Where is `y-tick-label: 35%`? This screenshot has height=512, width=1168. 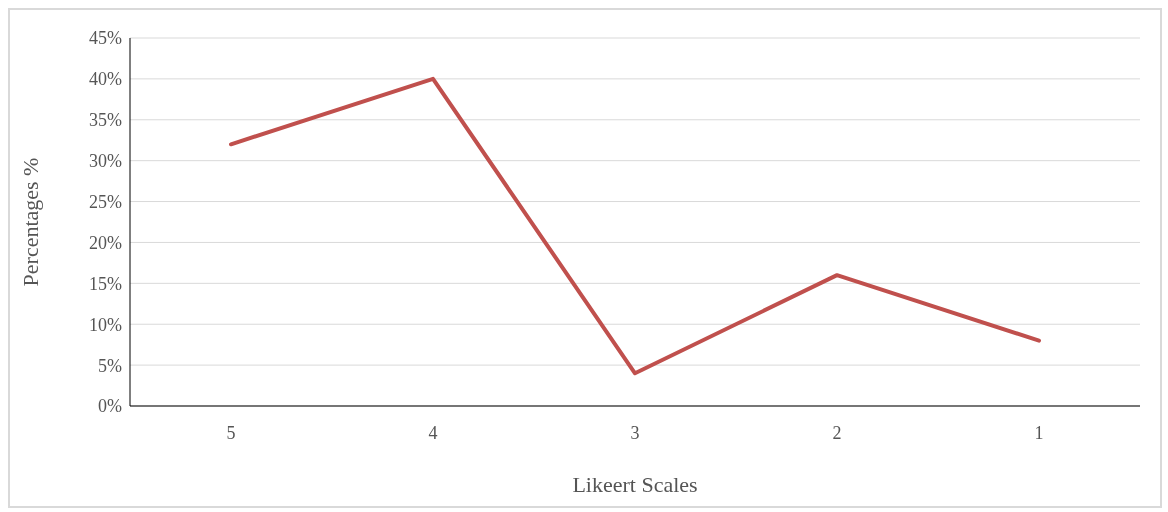 y-tick-label: 35% is located at coordinates (105, 120).